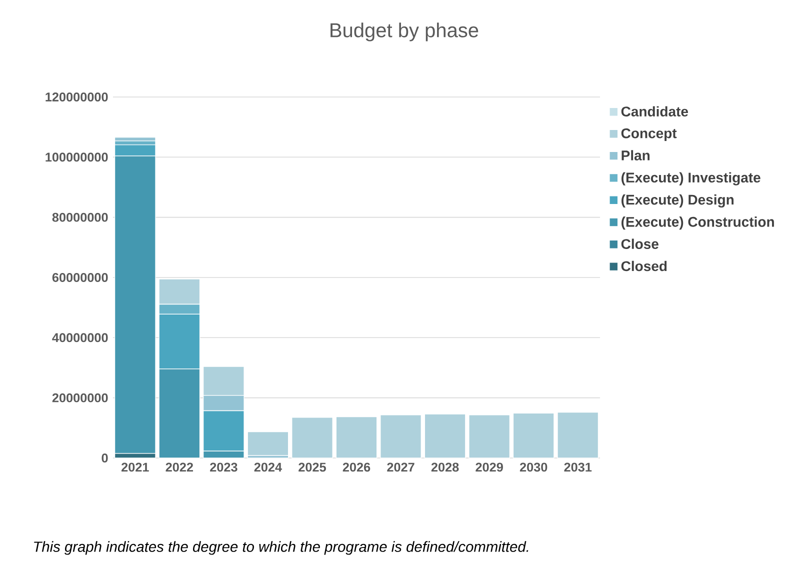 Image resolution: width=809 pixels, height=570 pixels. What do you see at coordinates (534, 467) in the screenshot?
I see `x-tick-label: 2030` at bounding box center [534, 467].